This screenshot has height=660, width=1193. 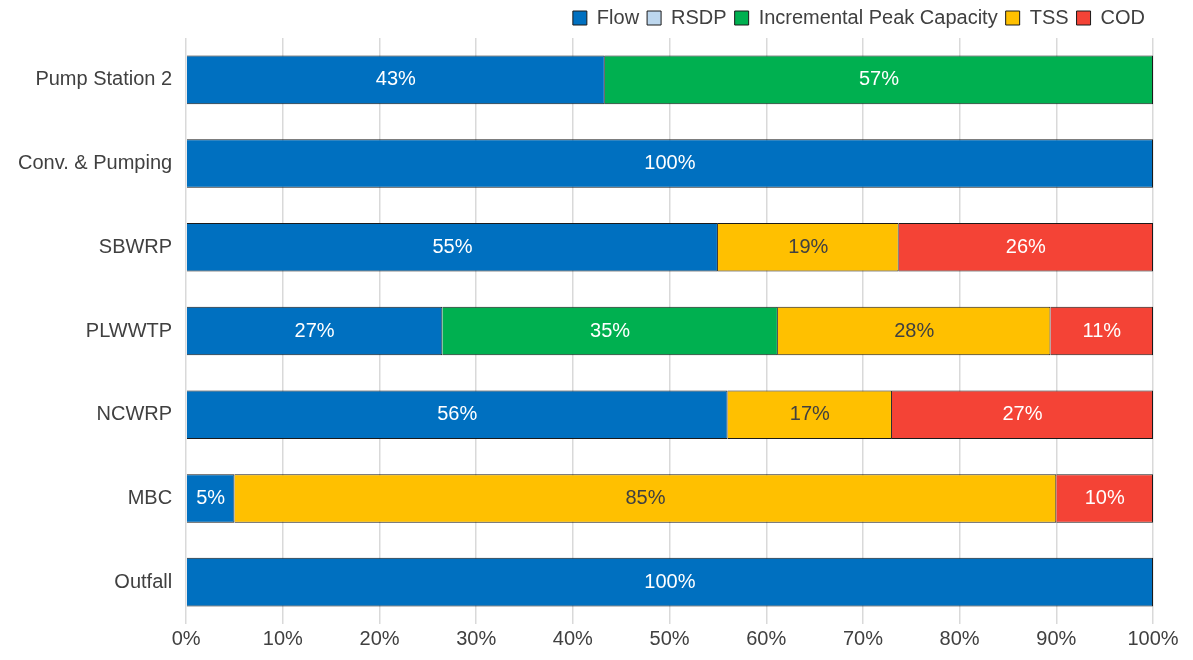 I want to click on y-tick-label: Outfall, so click(x=143, y=580).